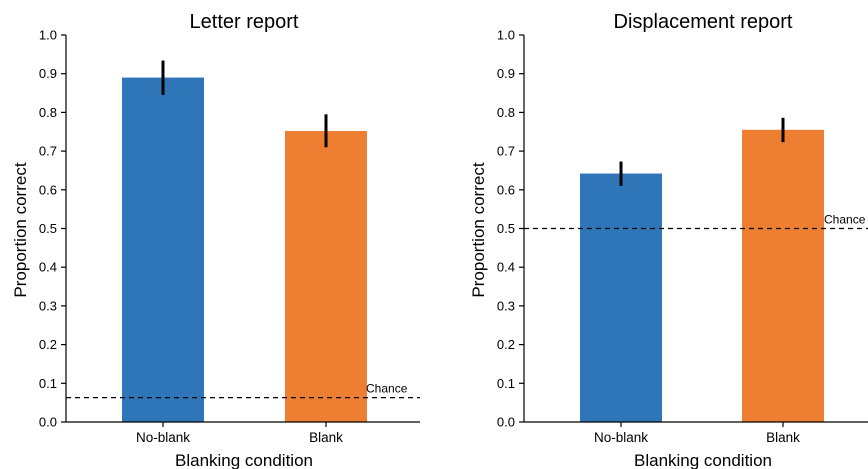  Describe the element at coordinates (703, 22) in the screenshot. I see `chart-title: Displacement report` at that location.